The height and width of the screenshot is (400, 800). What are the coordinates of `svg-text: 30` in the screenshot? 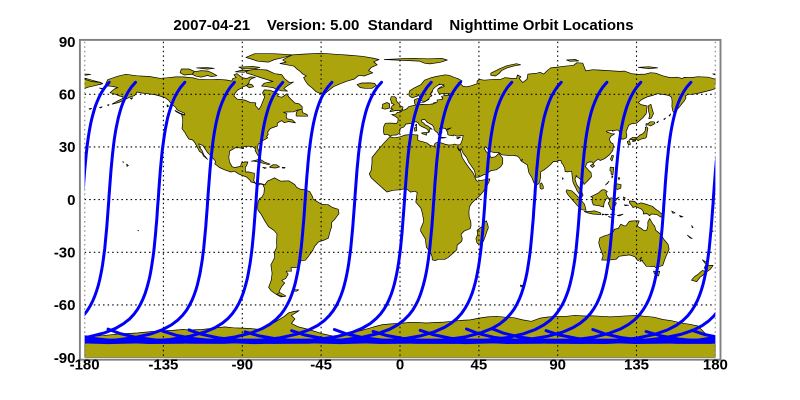 It's located at (67, 147).